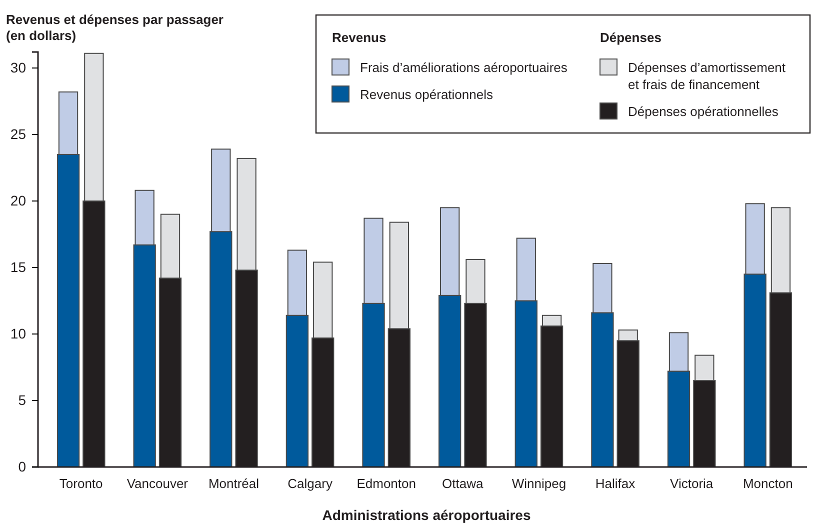 The image size is (815, 529). What do you see at coordinates (18, 266) in the screenshot?
I see `y-tick-label: 15` at bounding box center [18, 266].